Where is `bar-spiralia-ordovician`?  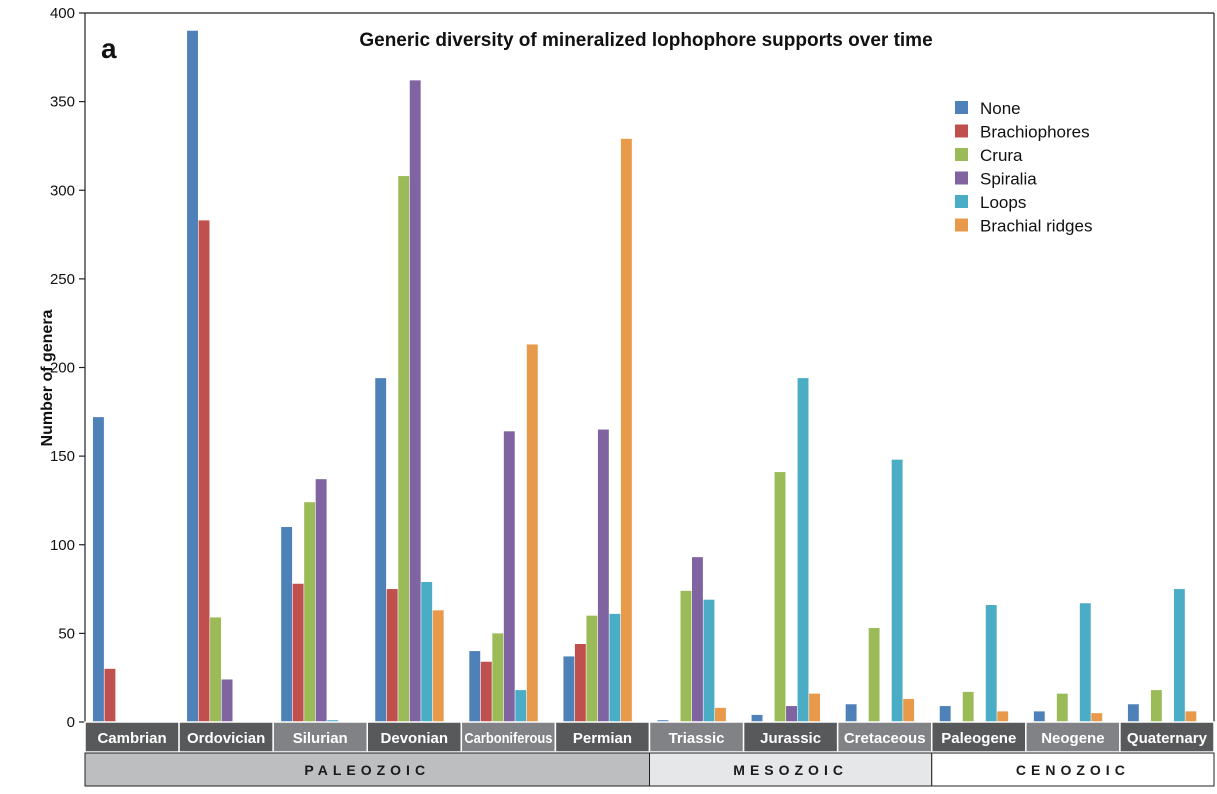
bar-spiralia-ordovician is located at coordinates (227, 700).